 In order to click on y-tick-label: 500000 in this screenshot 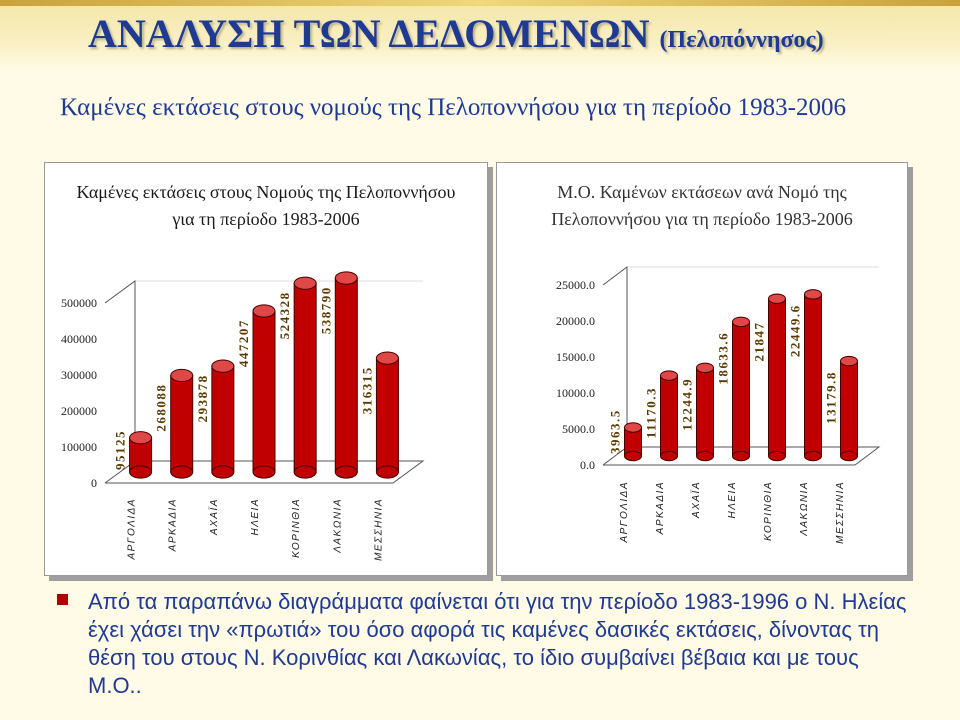, I will do `click(79, 303)`.